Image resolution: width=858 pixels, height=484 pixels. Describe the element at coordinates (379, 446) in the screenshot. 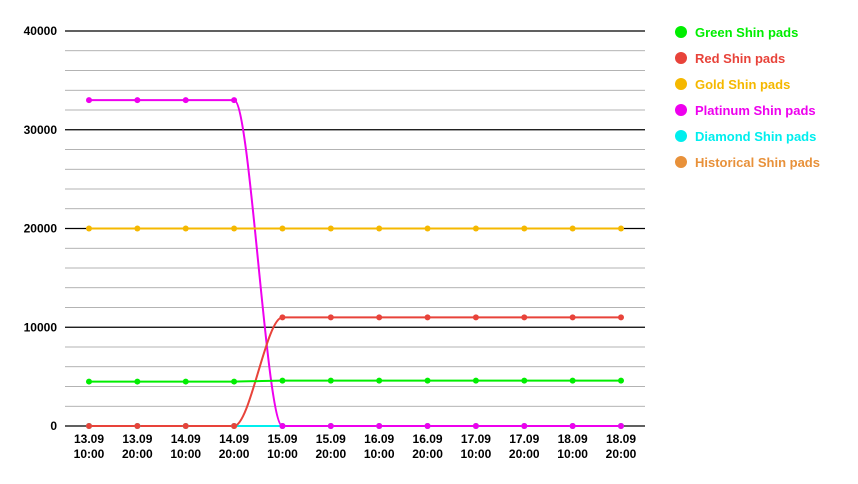

I see `x-tick-label: 16.09 10:00` at that location.